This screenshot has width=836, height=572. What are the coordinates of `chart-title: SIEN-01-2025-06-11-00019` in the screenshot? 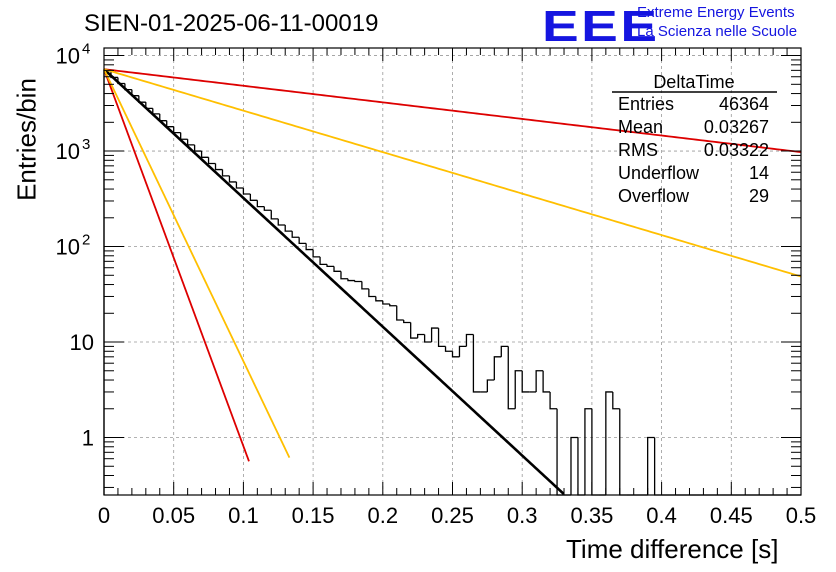 It's located at (231, 23).